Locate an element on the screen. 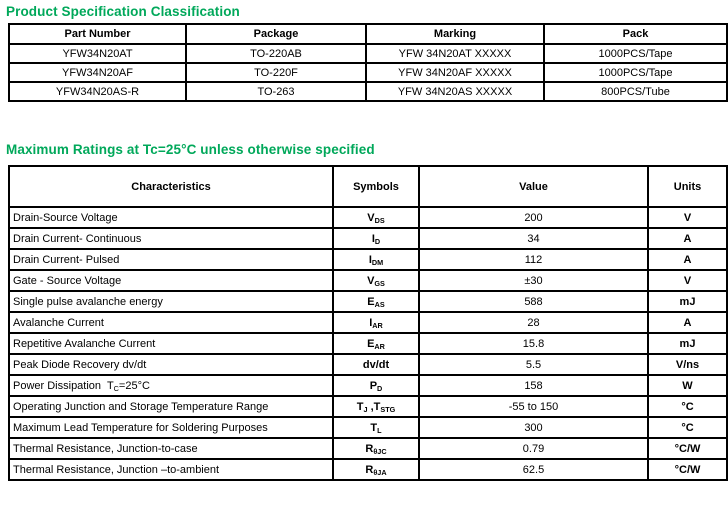 Image resolution: width=728 pixels, height=516 pixels. table-row: Drain-Source Voltage VDS 200 V is located at coordinates (368, 217).